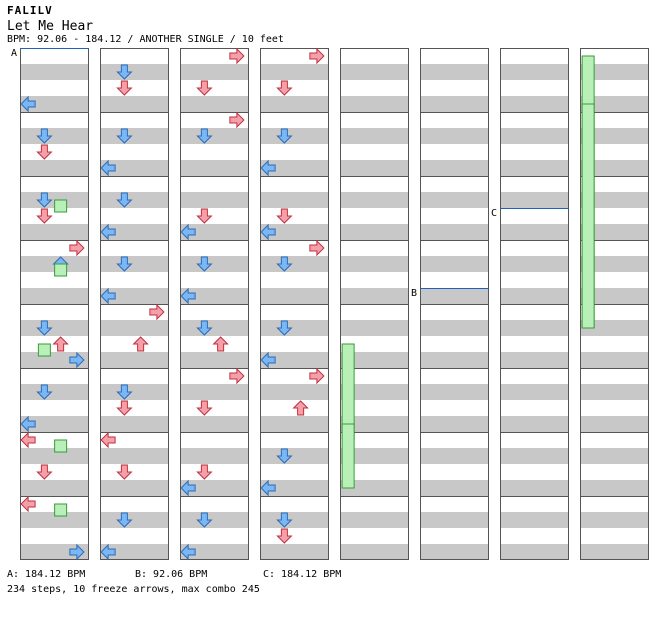 This screenshot has width=672, height=620. Describe the element at coordinates (302, 574) in the screenshot. I see `bpm-legend-c: C: 184.12 BPM` at that location.